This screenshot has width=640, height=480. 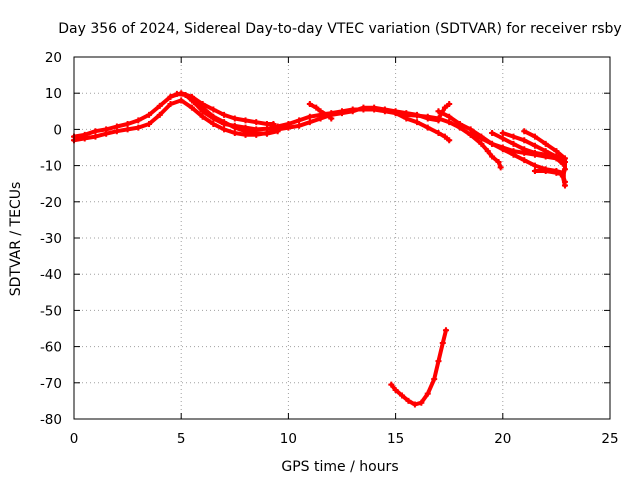 I want to click on y-tick-label: -70, so click(x=51, y=384).